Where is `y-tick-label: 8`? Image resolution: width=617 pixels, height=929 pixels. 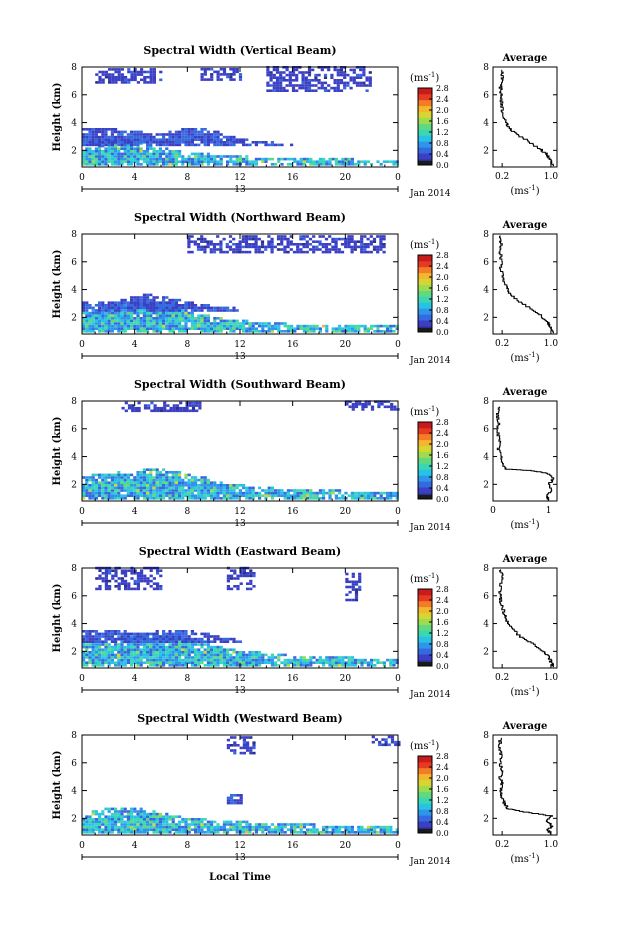 y-tick-label: 8 is located at coordinates (74, 235).